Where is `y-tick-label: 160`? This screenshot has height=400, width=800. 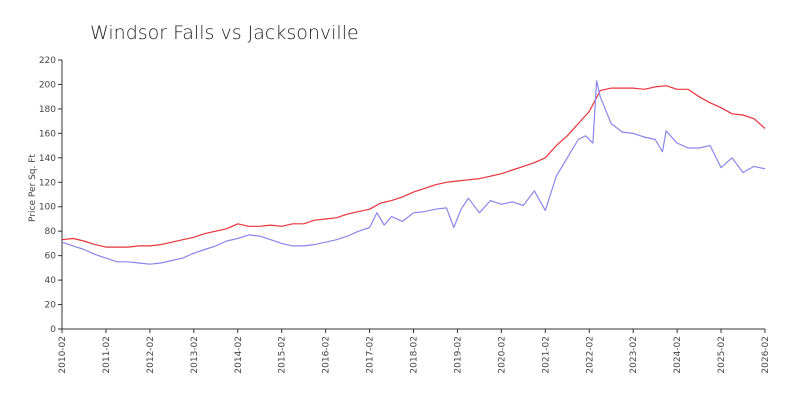 y-tick-label: 160 is located at coordinates (47, 134).